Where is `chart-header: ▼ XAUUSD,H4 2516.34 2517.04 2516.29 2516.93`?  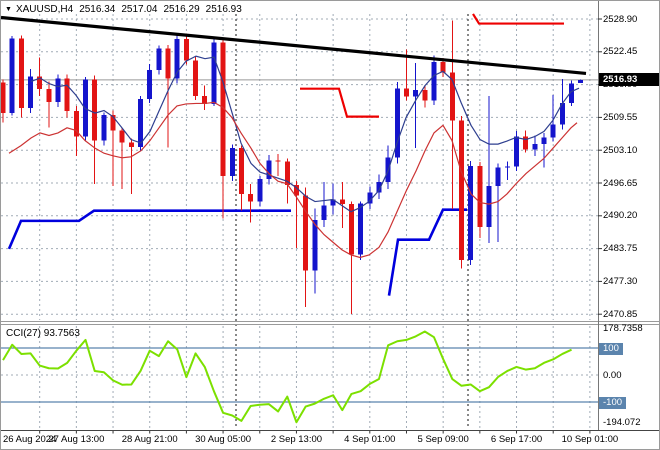
chart-header: ▼ XAUUSD,H4 2516.34 2517.04 2516.29 2516.93 is located at coordinates (126, 9).